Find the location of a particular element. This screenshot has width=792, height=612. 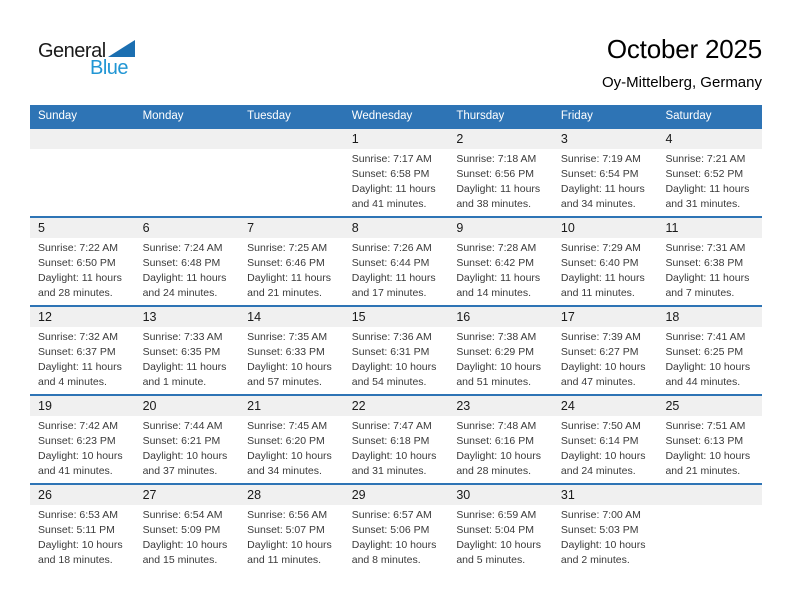

sunrise-text: Sunrise: 7:47 AM is located at coordinates (391, 426).